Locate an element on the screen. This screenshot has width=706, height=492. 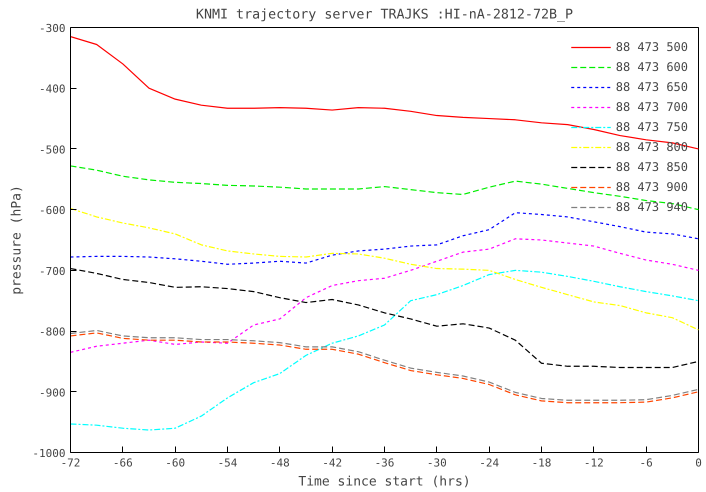
legend-label: 88 473 650 is located at coordinates (652, 87).